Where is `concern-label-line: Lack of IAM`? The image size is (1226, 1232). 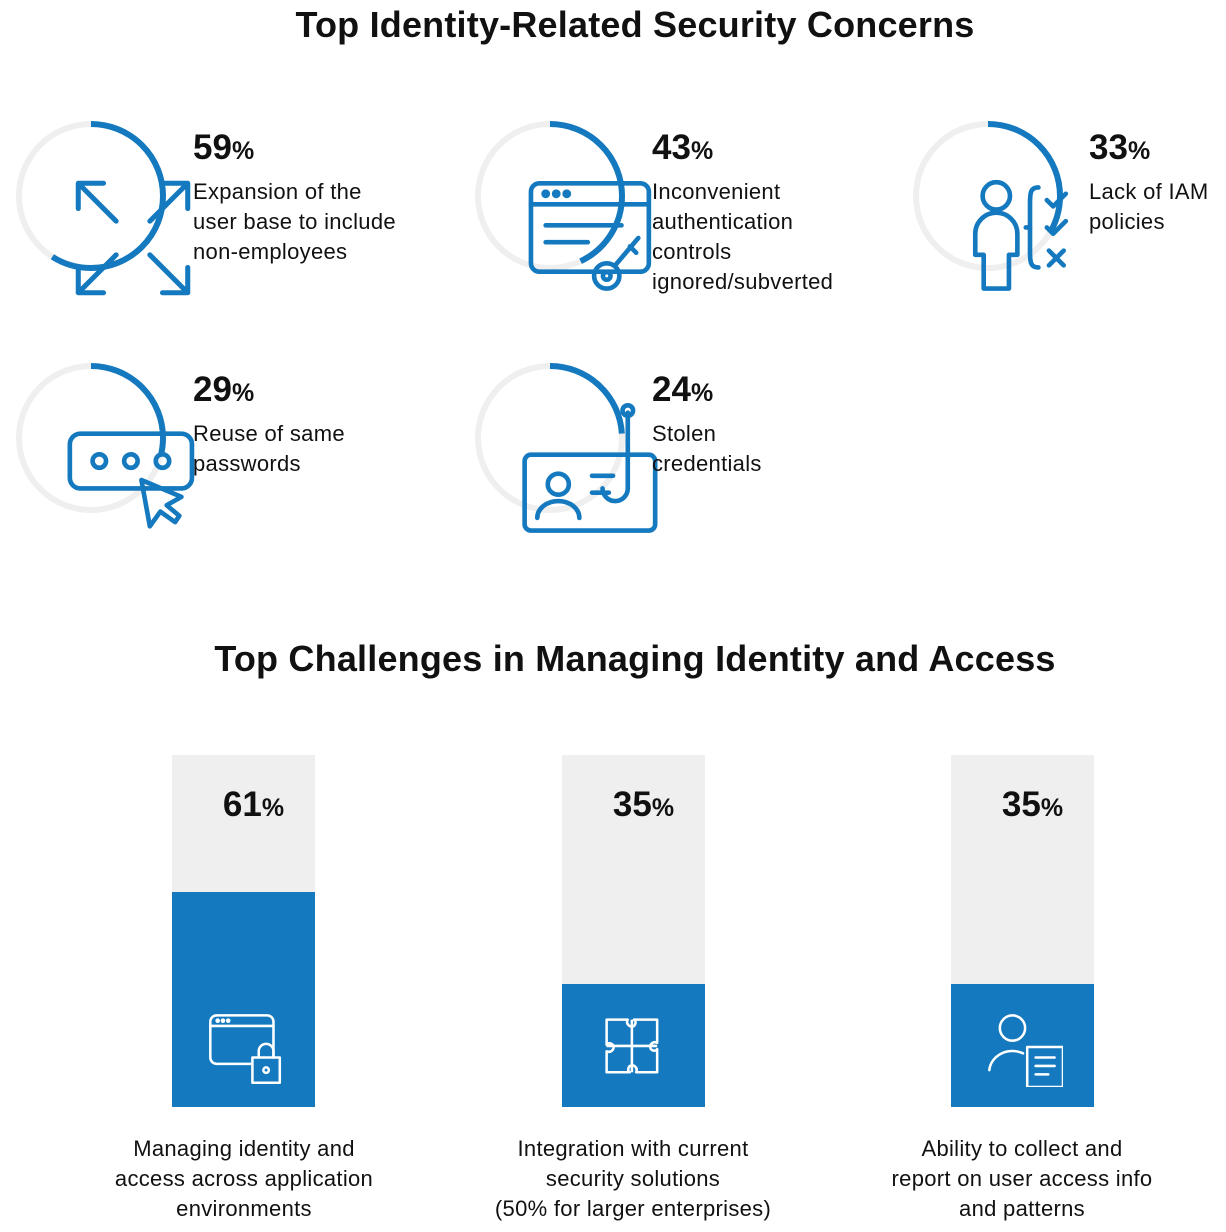 concern-label-line: Lack of IAM is located at coordinates (1149, 191).